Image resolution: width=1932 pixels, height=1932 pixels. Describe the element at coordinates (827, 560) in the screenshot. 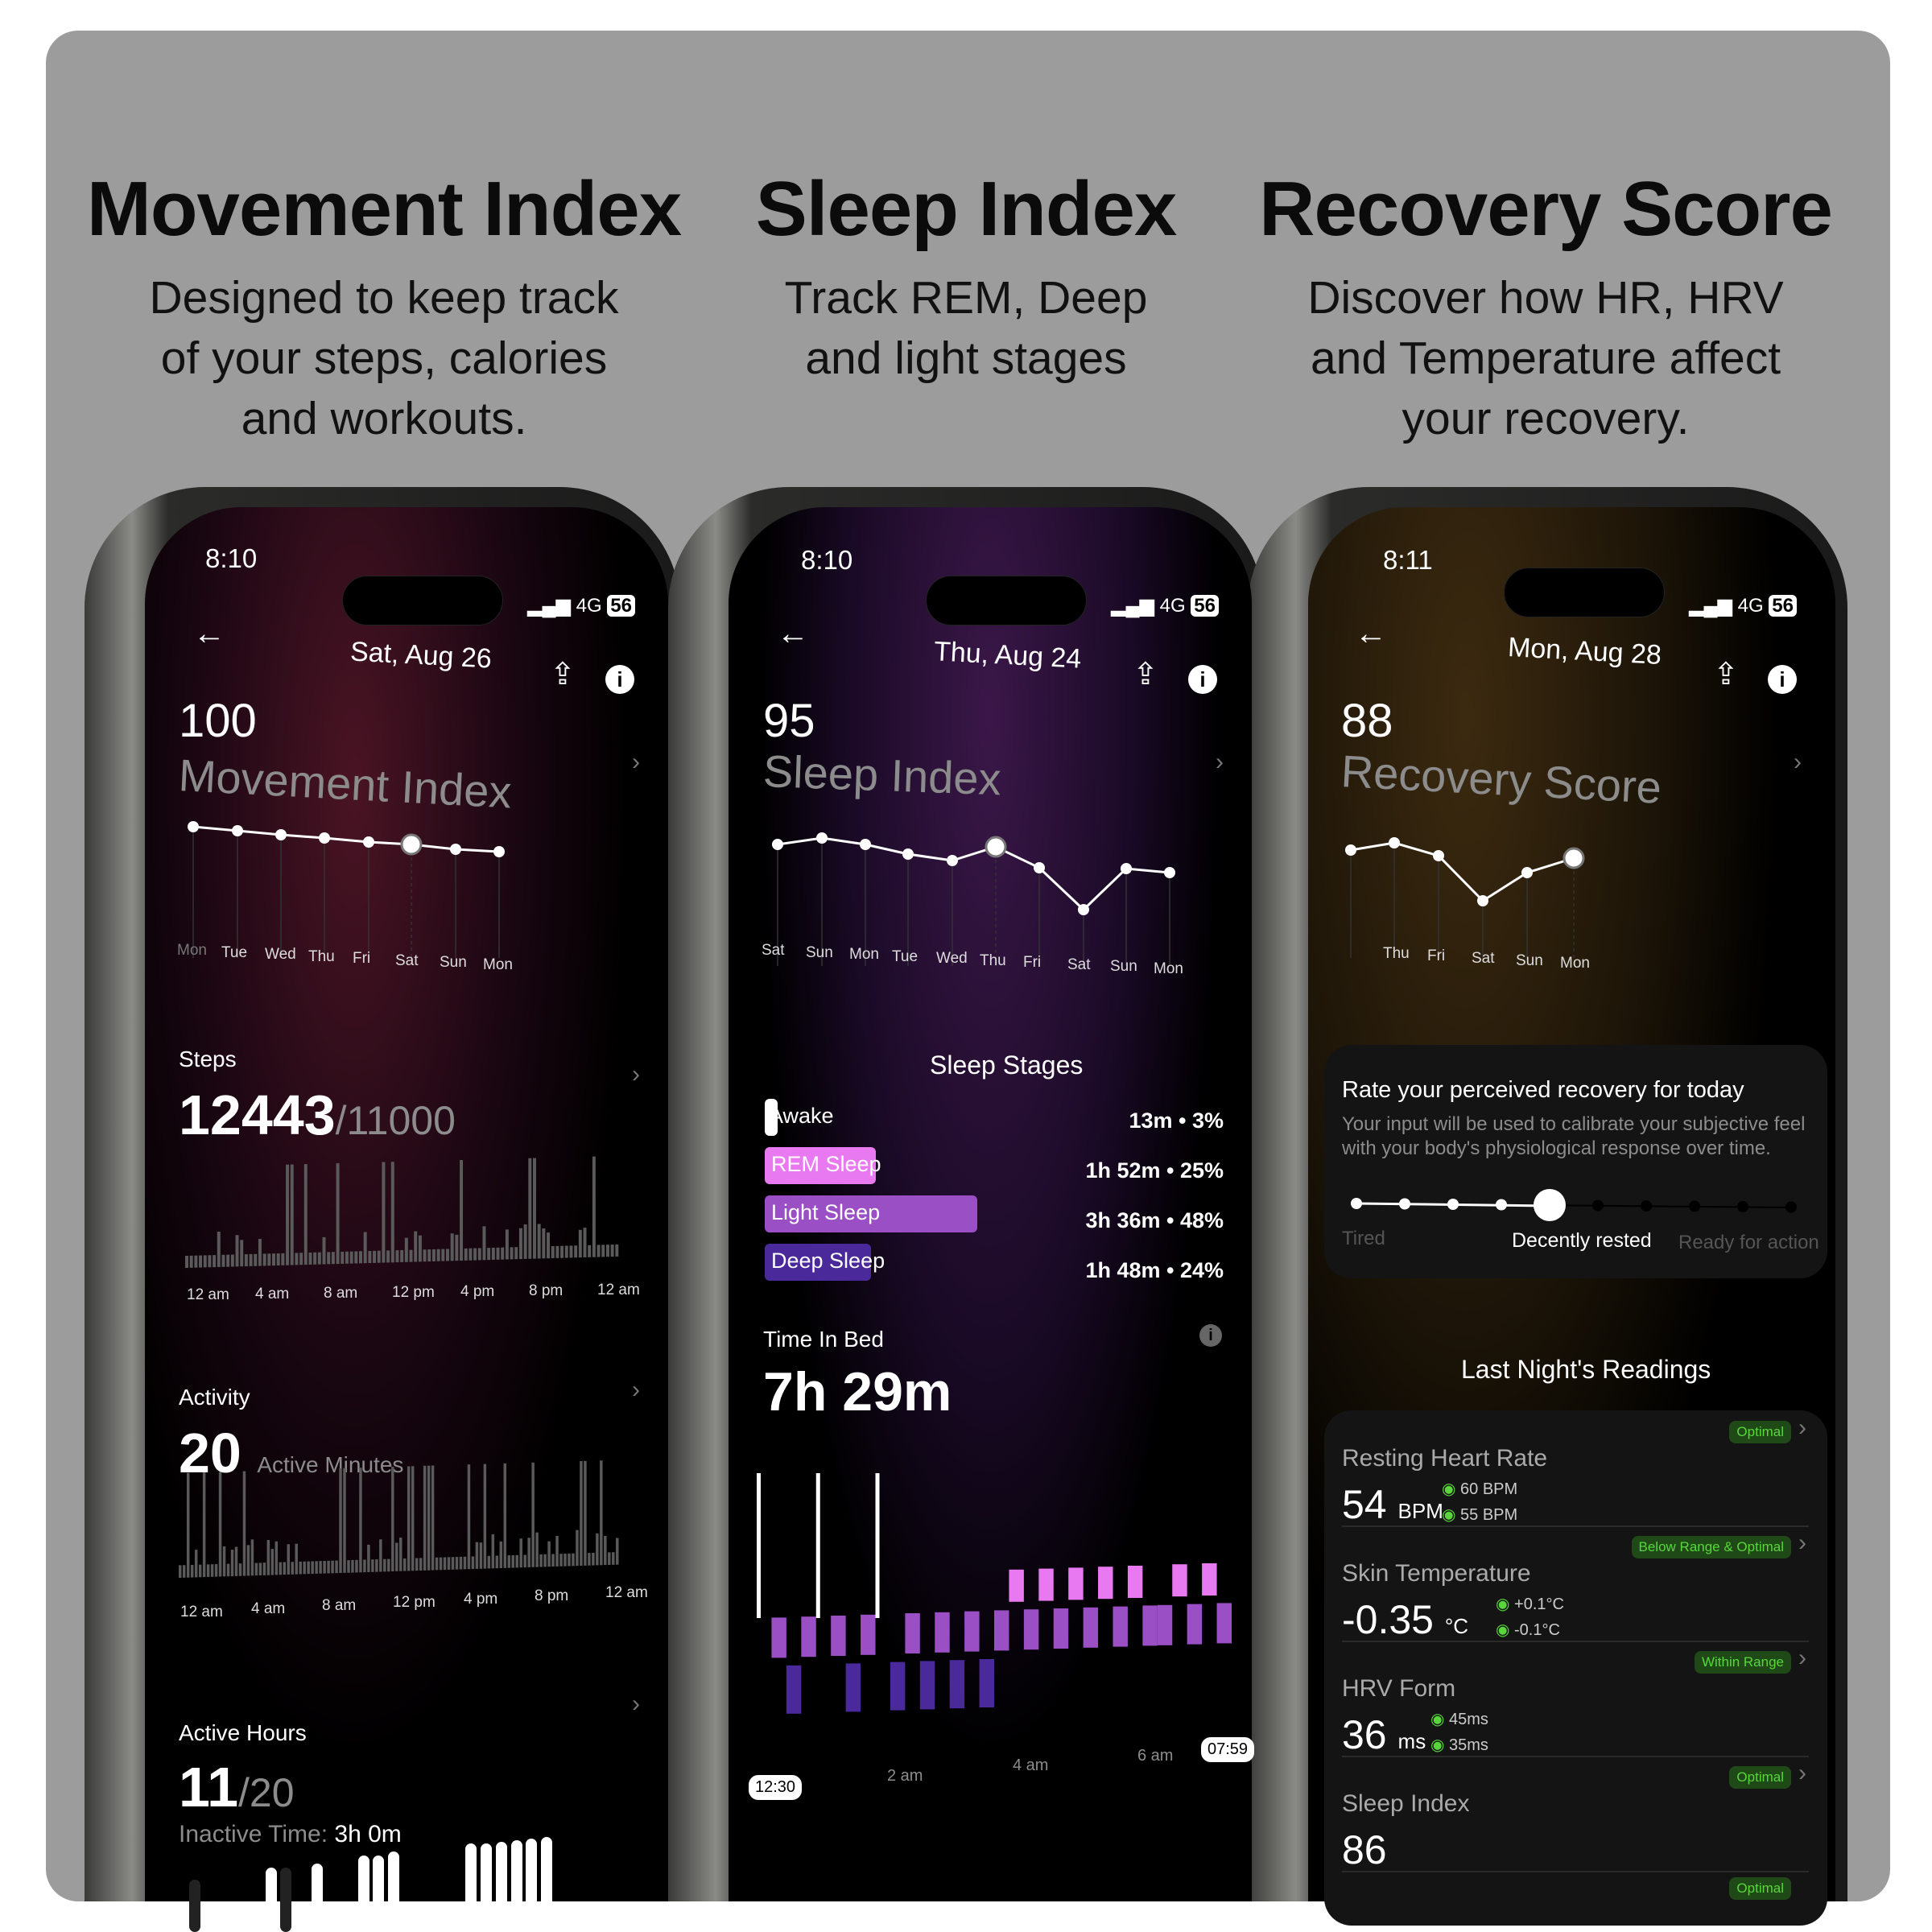

I see `status-time: 8:10` at that location.